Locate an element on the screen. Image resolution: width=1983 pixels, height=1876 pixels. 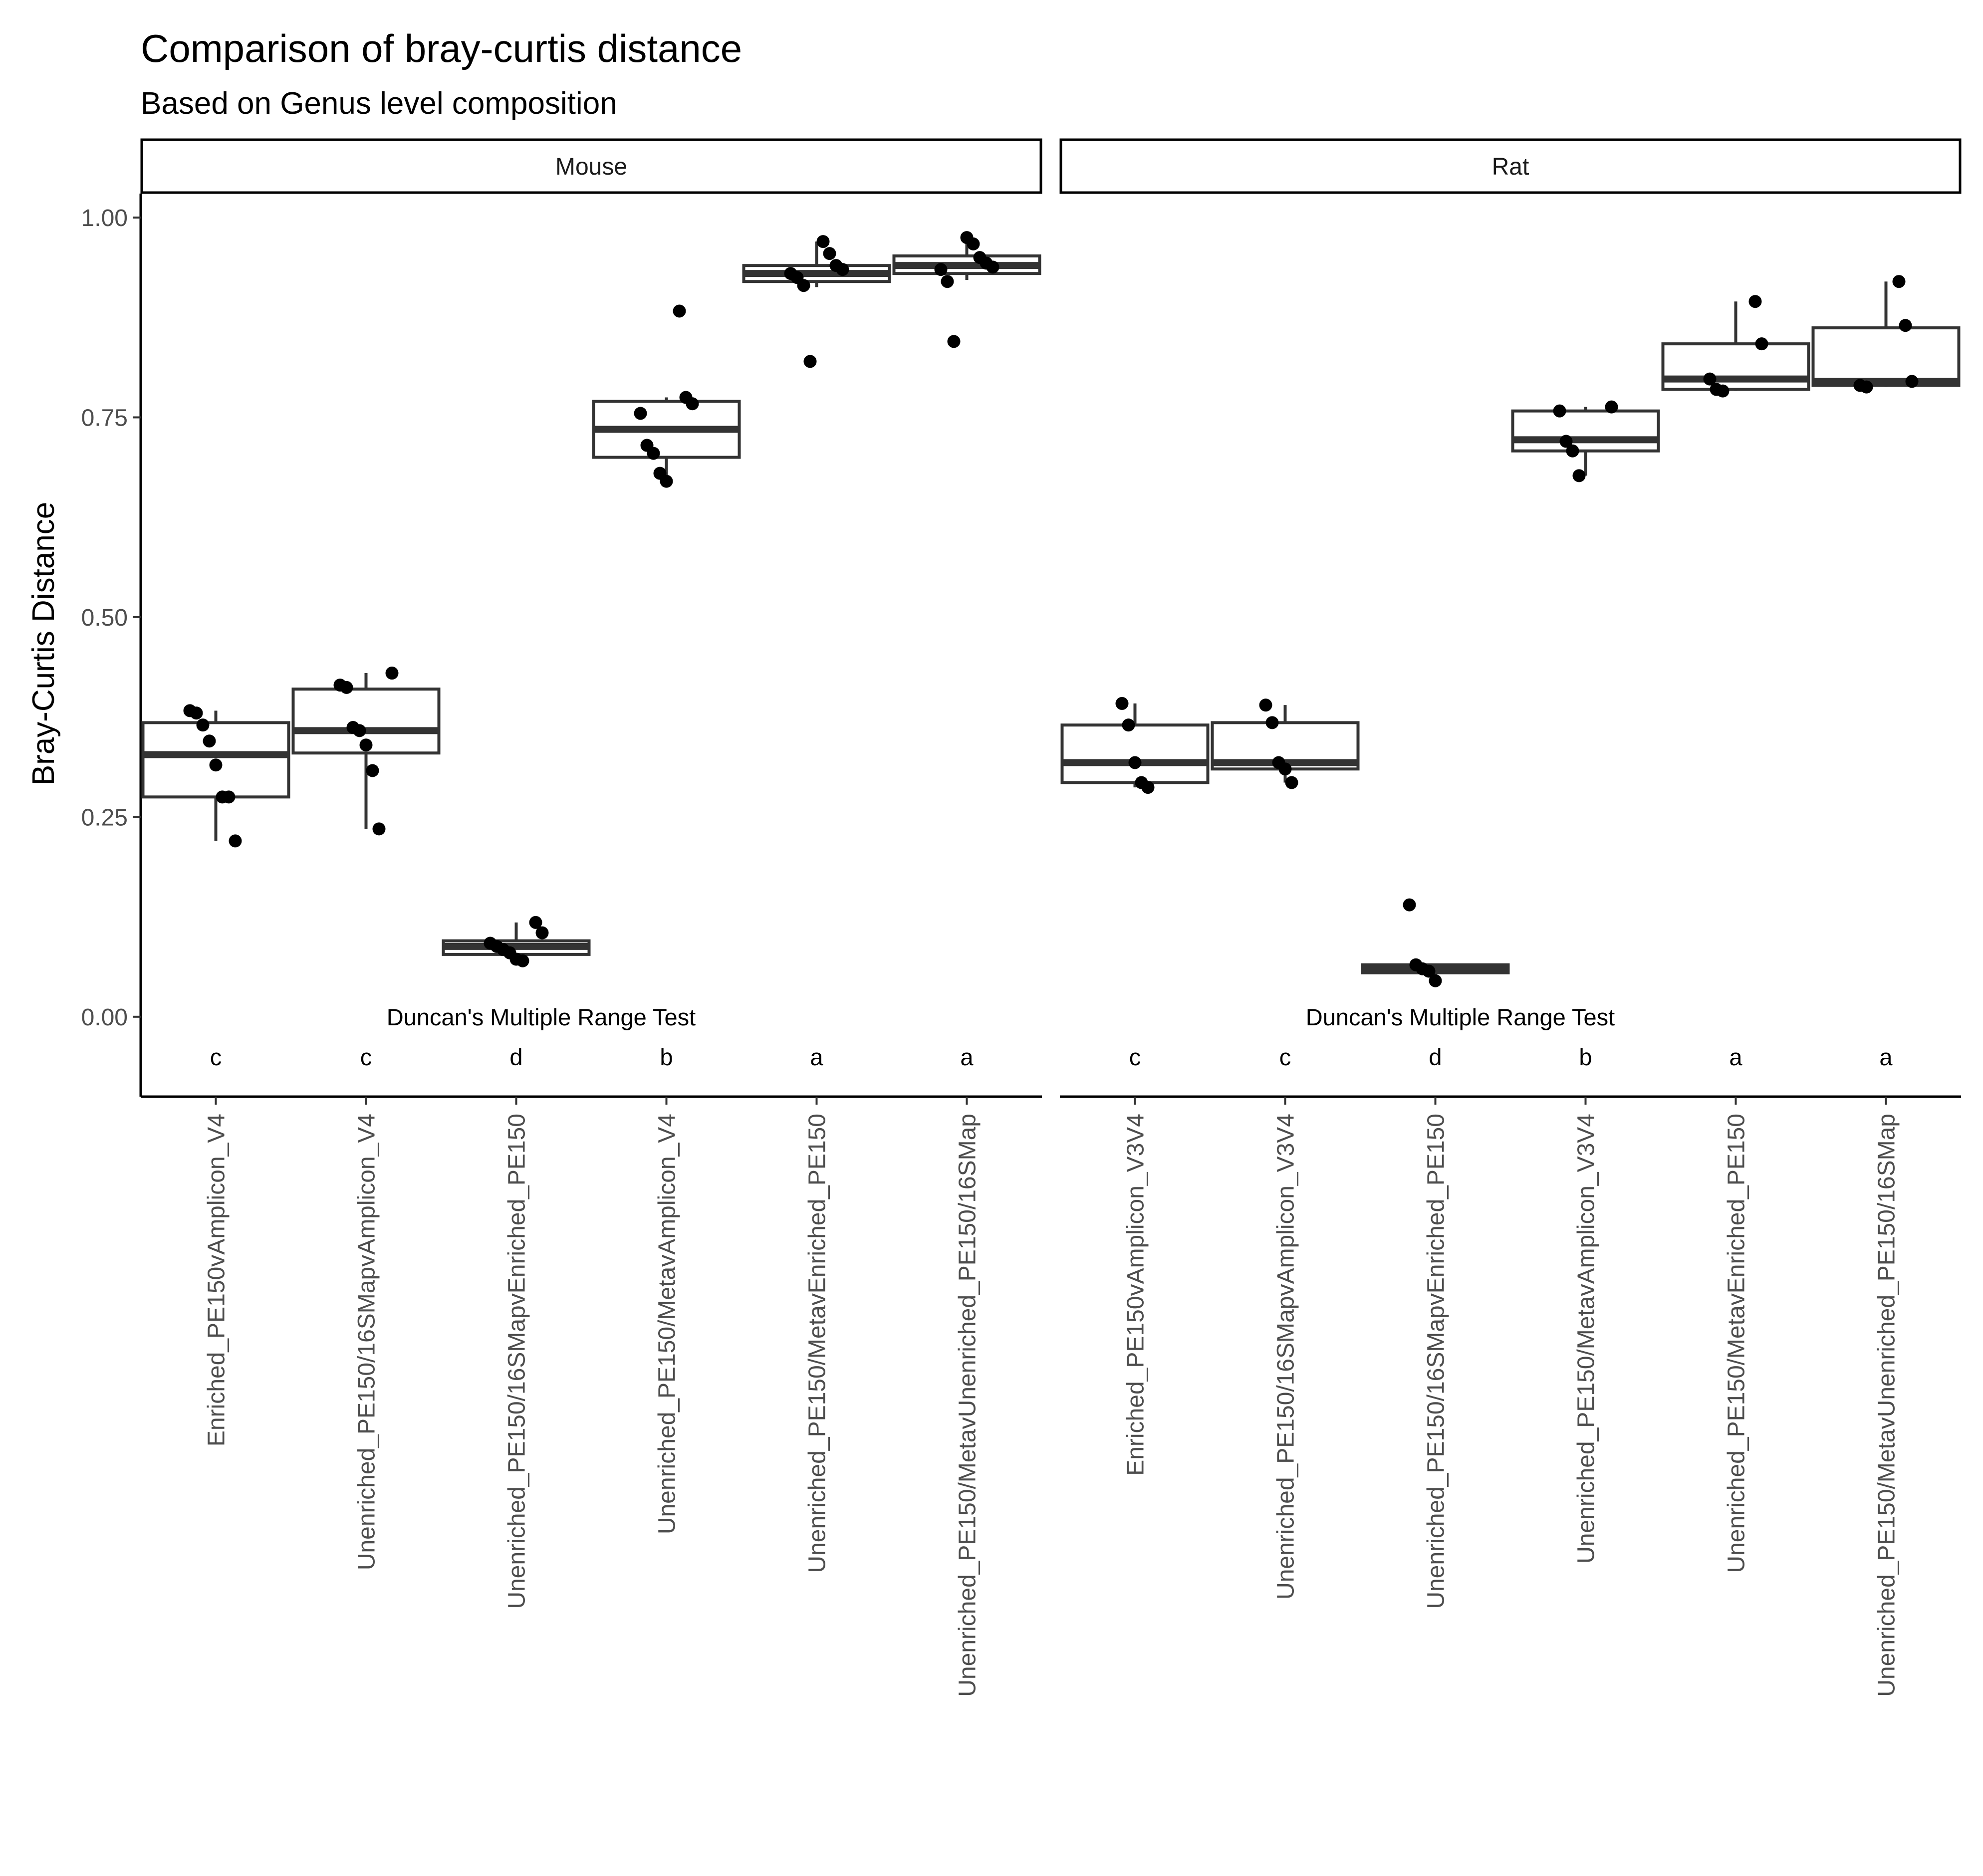
y-tick-label: 0.50 is located at coordinates (105, 618).